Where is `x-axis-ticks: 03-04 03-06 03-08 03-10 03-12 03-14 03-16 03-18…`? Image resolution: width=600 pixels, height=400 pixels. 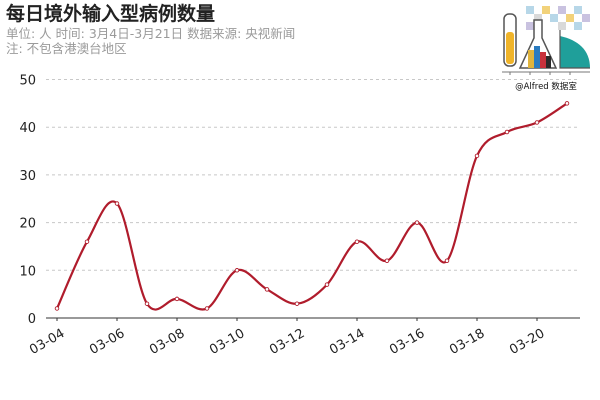 x-axis-ticks: 03-04 03-06 03-08 03-10 03-12 03-14 03-16 03-18… is located at coordinates (287, 338).